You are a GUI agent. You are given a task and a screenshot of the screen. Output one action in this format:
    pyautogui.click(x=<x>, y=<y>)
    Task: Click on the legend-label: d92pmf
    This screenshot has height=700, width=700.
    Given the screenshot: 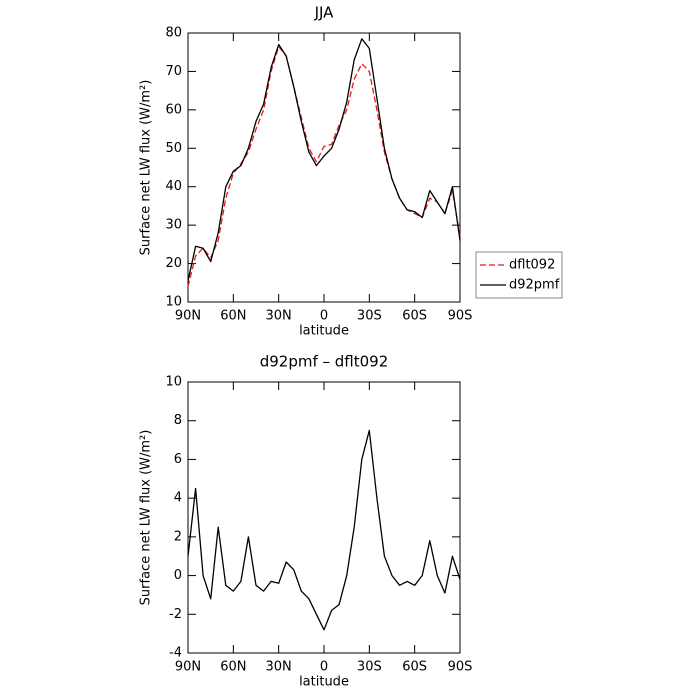 What is the action you would take?
    pyautogui.click(x=534, y=285)
    